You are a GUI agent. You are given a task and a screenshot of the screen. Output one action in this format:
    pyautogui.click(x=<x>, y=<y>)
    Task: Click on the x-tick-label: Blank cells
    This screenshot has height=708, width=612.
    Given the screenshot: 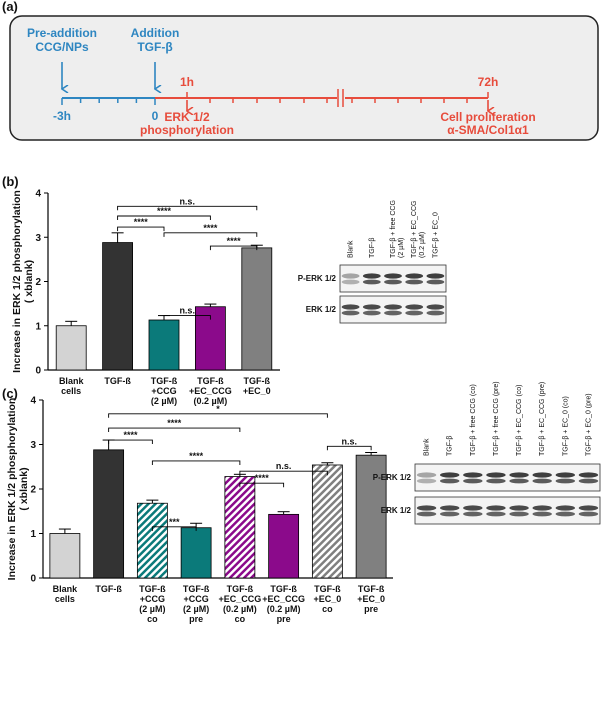 What is the action you would take?
    pyautogui.click(x=66, y=594)
    